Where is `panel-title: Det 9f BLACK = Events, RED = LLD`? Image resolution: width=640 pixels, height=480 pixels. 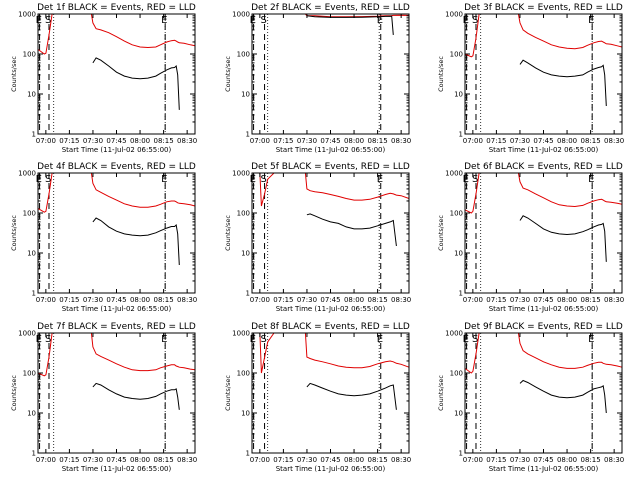
panel-title: Det 9f BLACK = Events, RED = LLD is located at coordinates (543, 327).